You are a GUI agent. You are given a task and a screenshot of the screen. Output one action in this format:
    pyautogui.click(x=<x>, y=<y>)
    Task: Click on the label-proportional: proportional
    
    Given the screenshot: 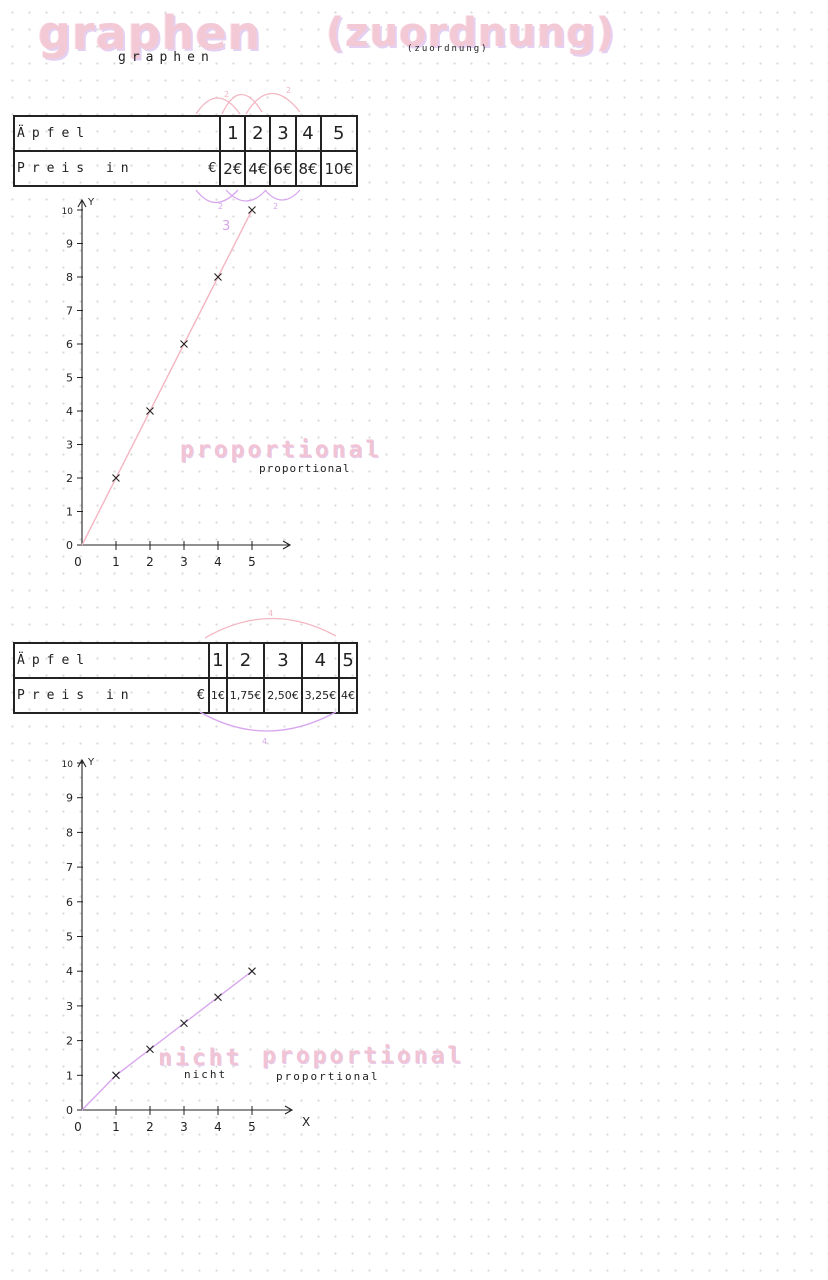 What is the action you would take?
    pyautogui.click(x=305, y=468)
    